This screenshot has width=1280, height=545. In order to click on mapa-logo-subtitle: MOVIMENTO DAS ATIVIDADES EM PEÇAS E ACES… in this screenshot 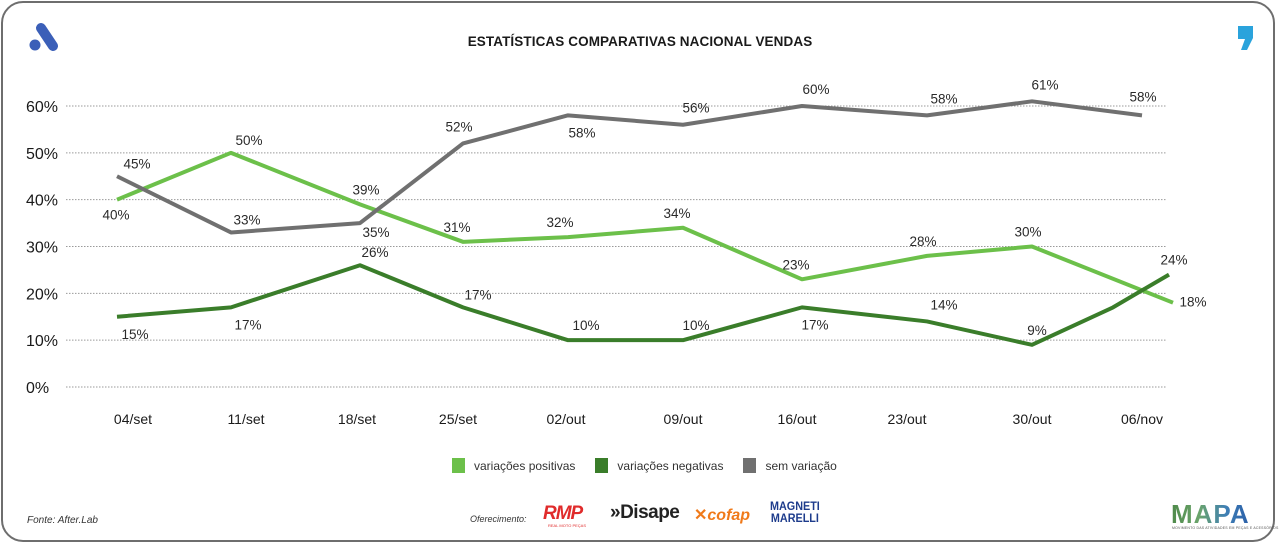, I will do `click(1225, 528)`.